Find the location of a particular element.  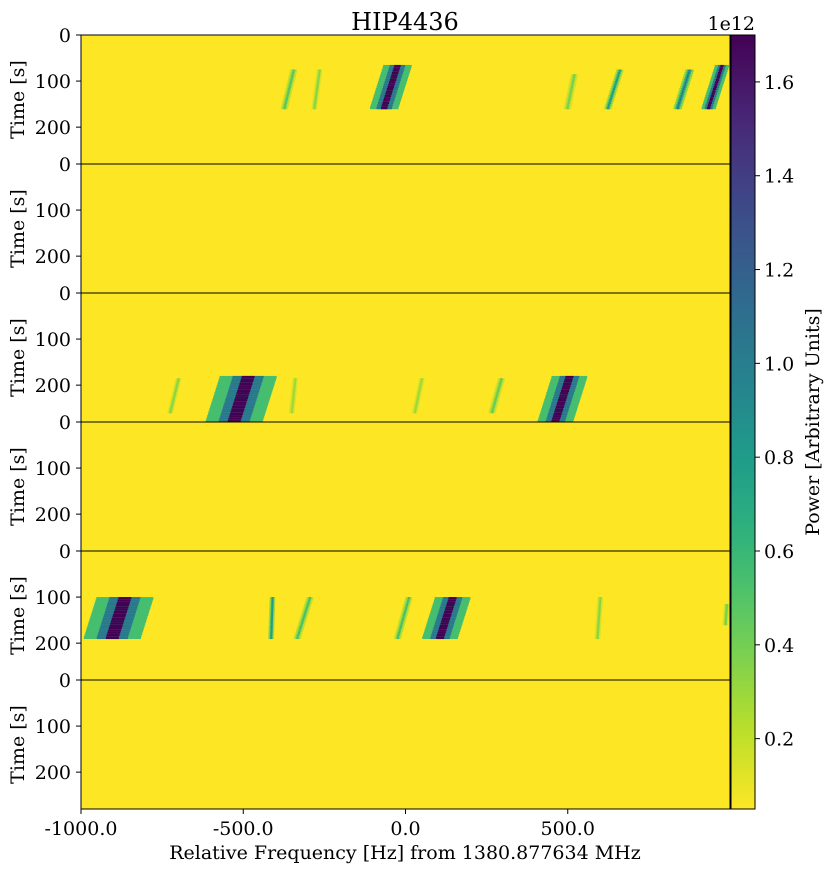

panel-background is located at coordinates (405, 486).